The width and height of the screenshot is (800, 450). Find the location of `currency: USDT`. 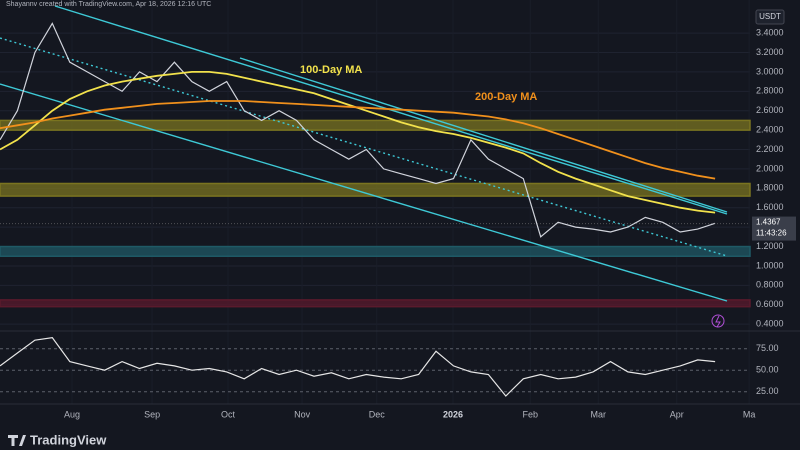

currency: USDT is located at coordinates (770, 16).